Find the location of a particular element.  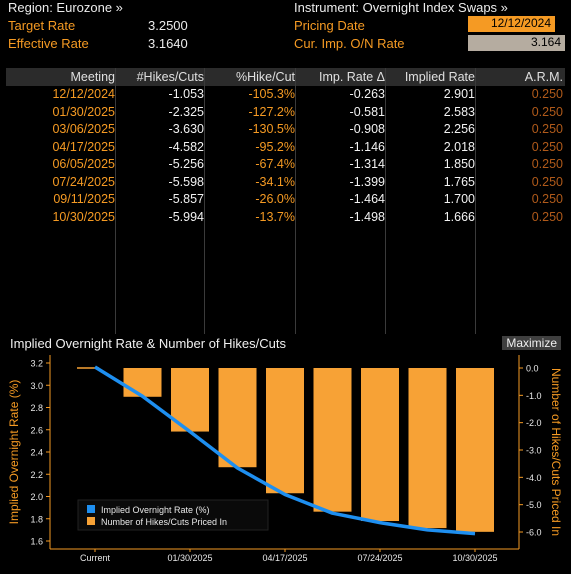

cell-meeting: 06/05/2025 is located at coordinates (83, 164).